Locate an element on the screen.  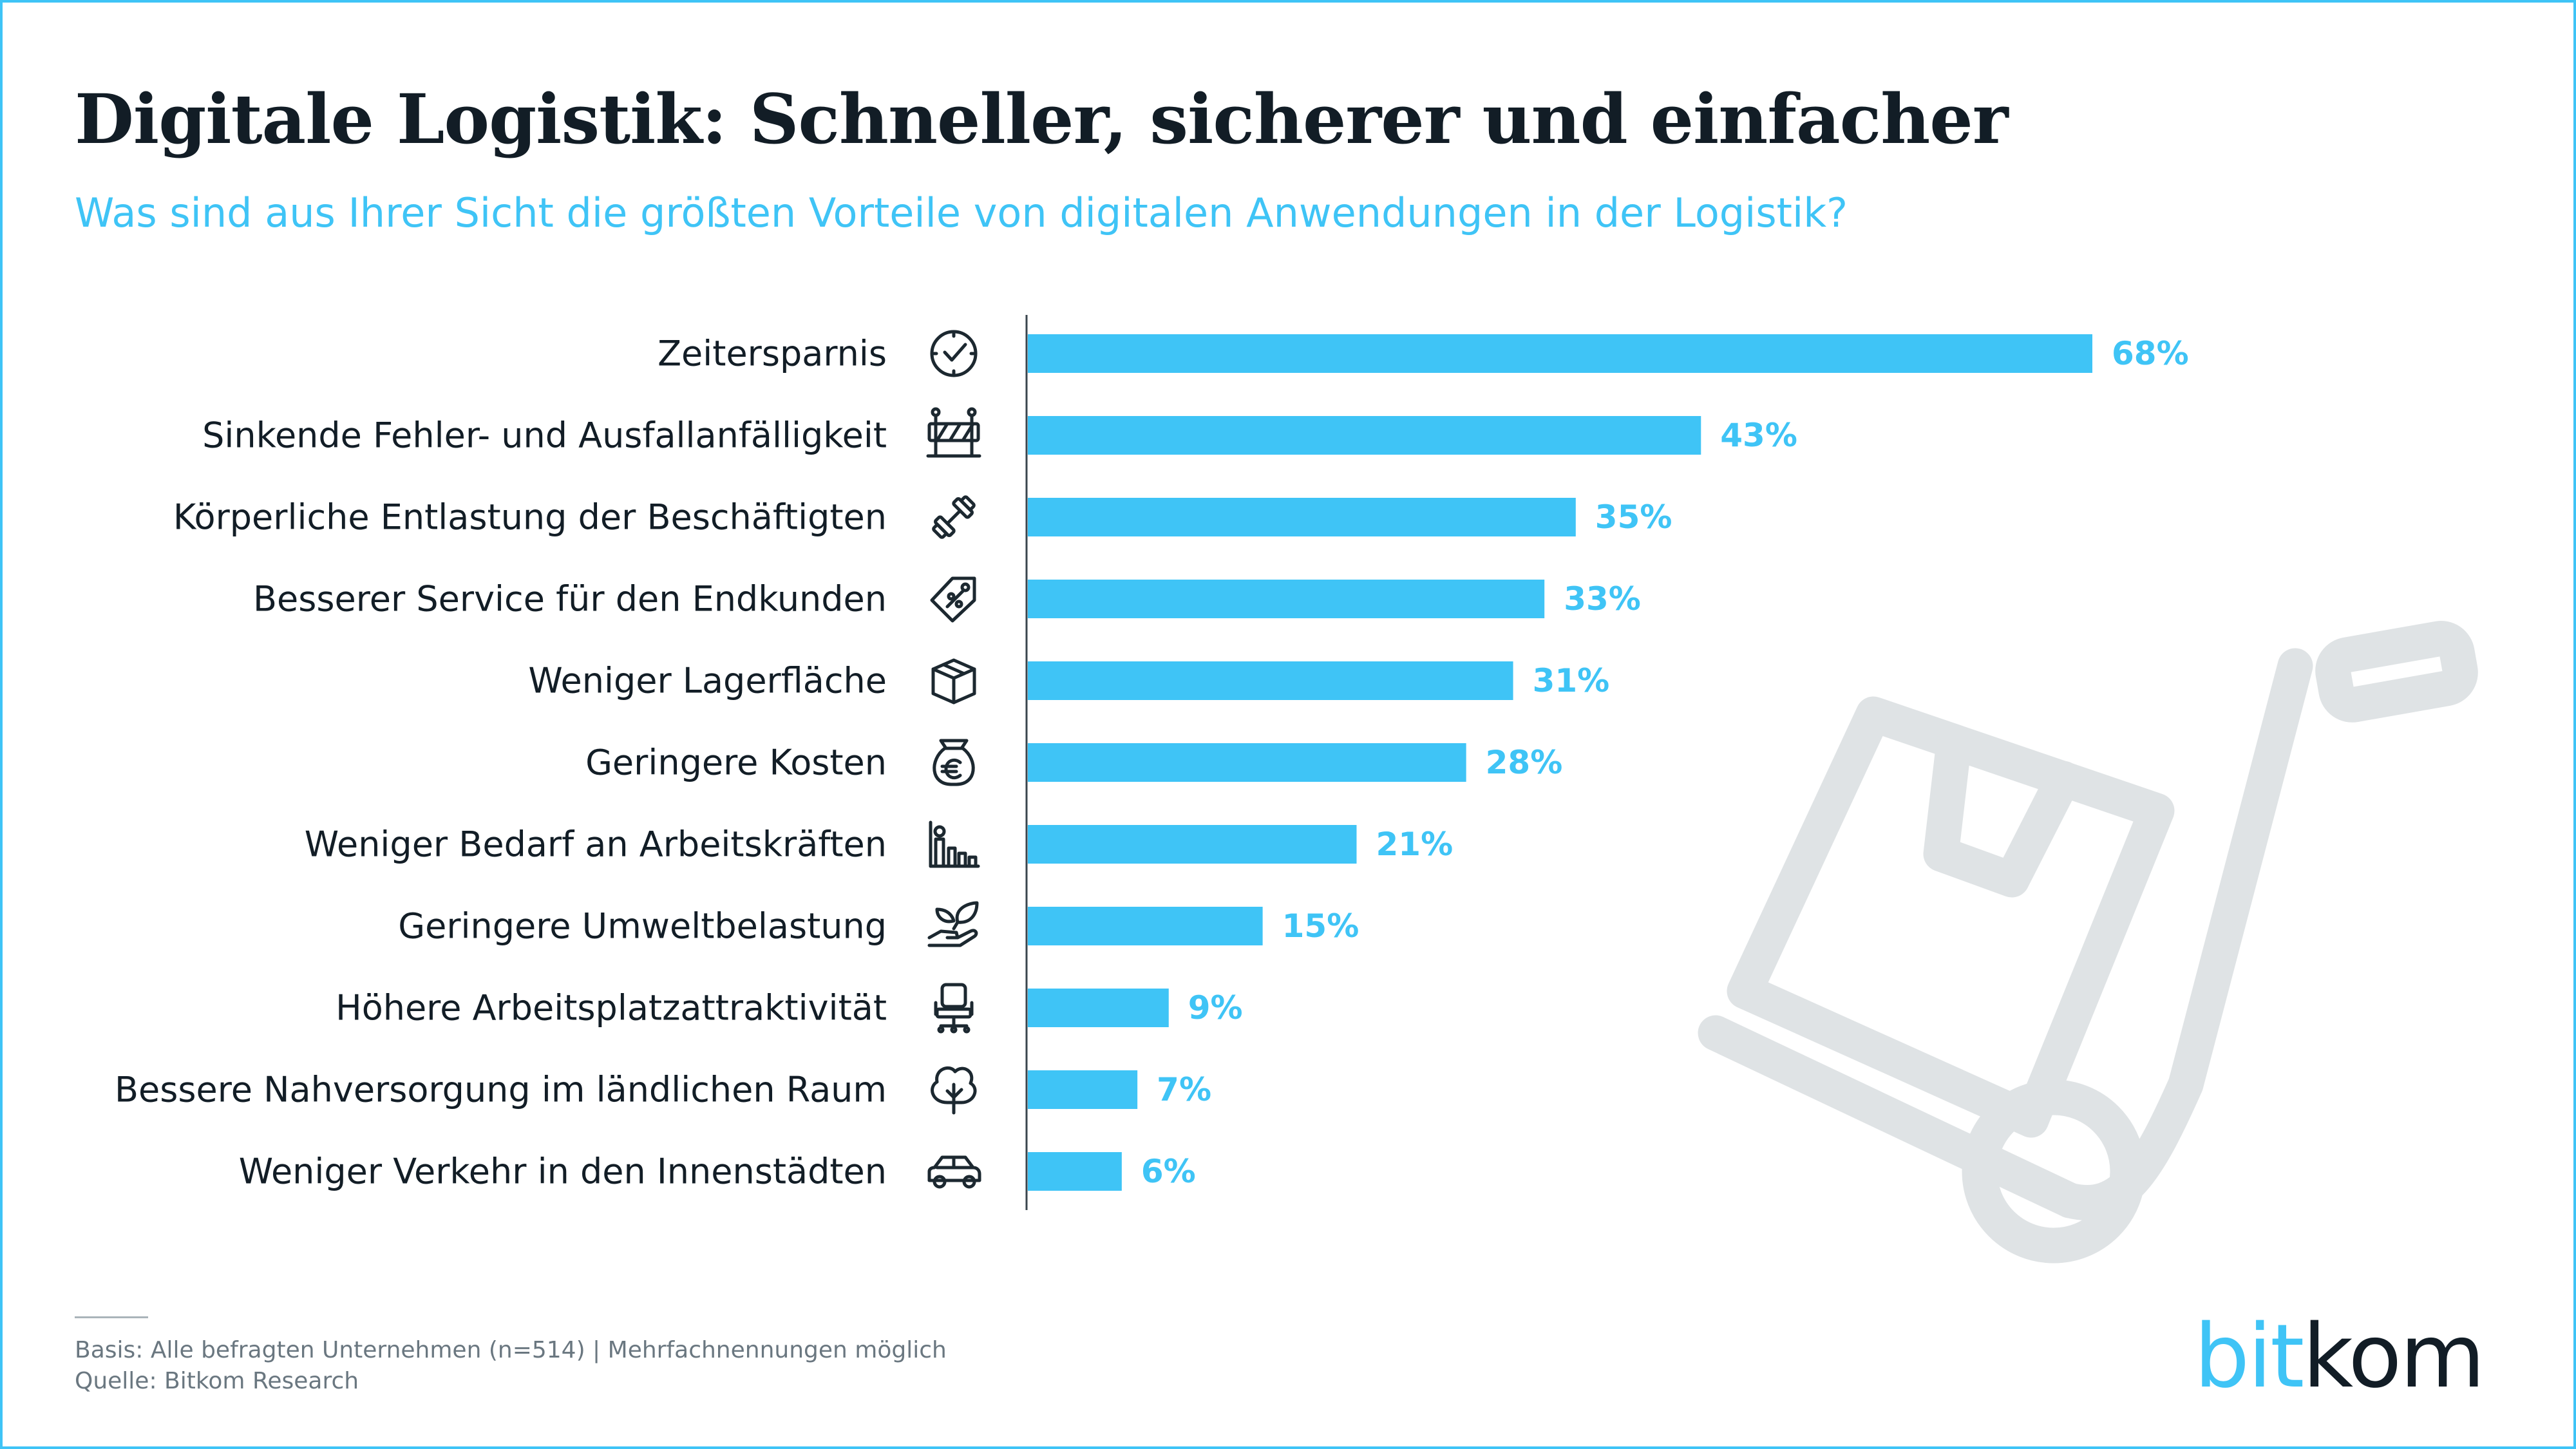
office-chair-icon is located at coordinates (954, 1008).